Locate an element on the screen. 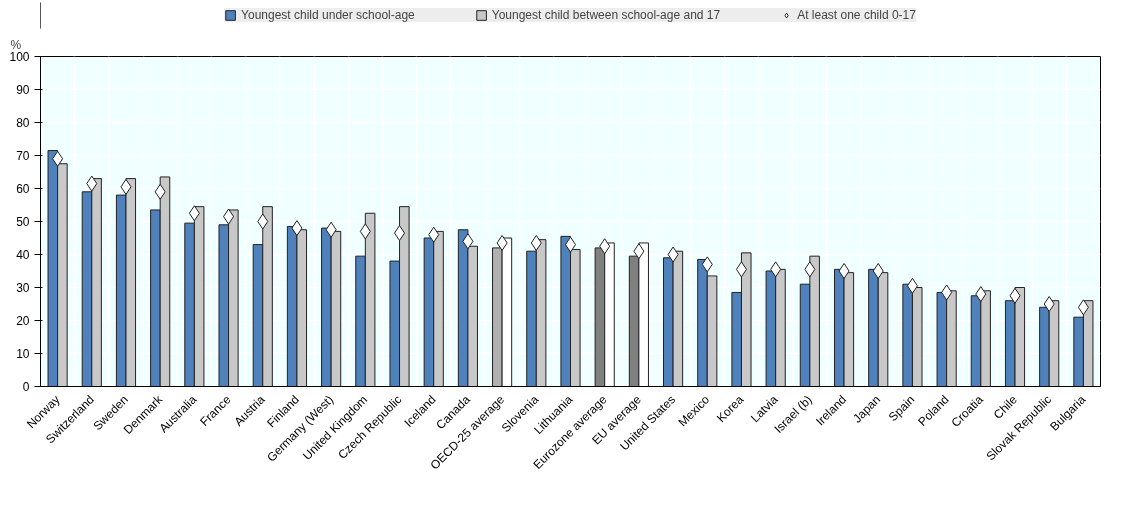 The image size is (1132, 520). y-tick-label: 90 is located at coordinates (23, 90).